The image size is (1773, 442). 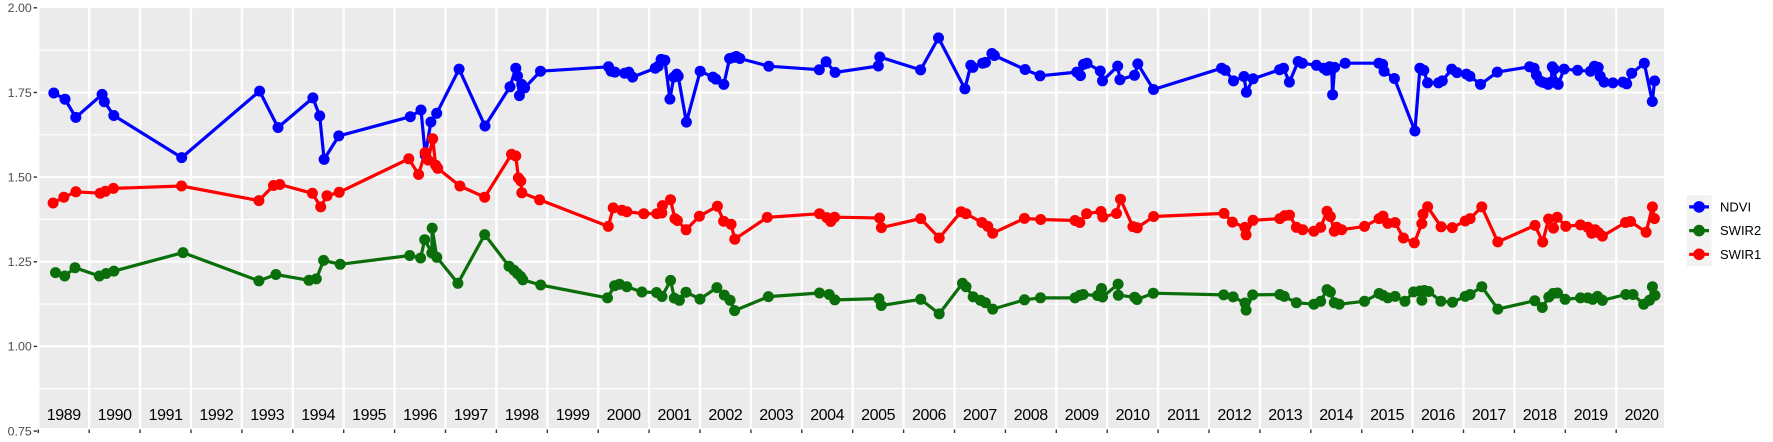 I want to click on svg-text: SWIR1, so click(x=1740, y=254).